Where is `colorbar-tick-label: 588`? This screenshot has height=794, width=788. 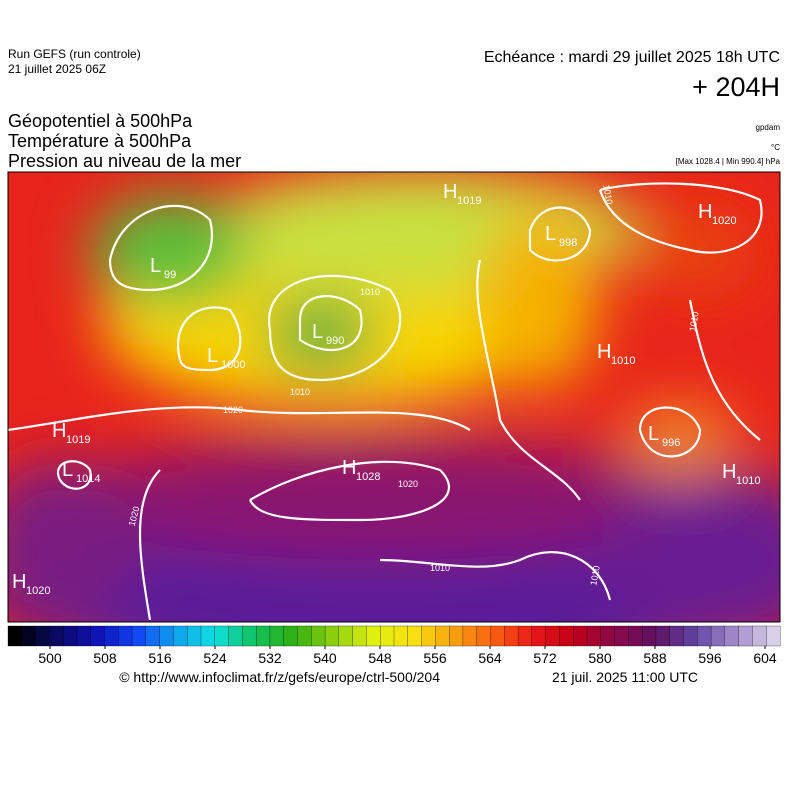
colorbar-tick-label: 588 is located at coordinates (655, 658).